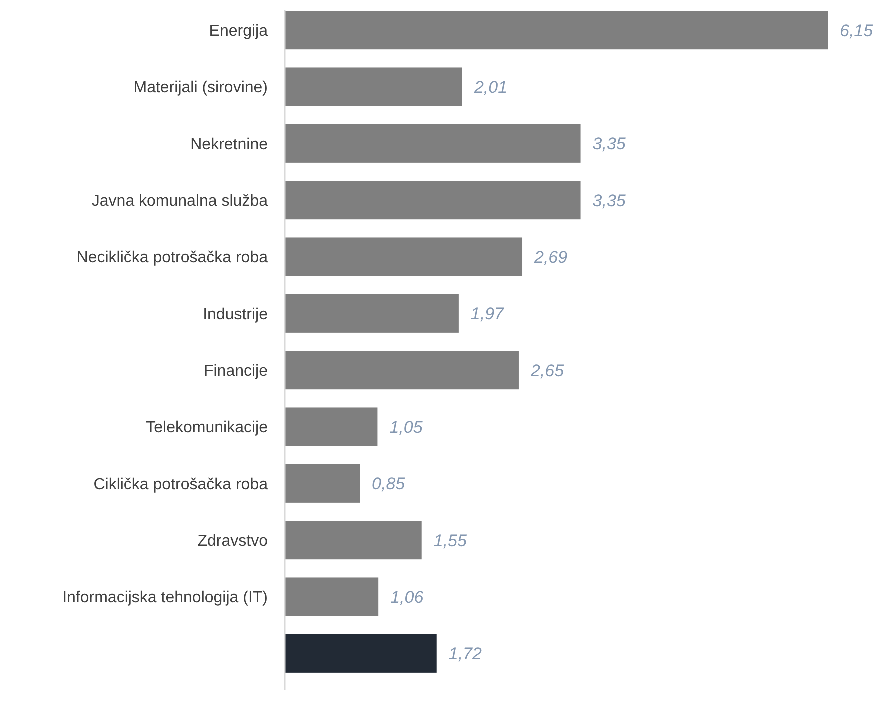  I want to click on y-tick-label: Nekretnine, so click(229, 145).